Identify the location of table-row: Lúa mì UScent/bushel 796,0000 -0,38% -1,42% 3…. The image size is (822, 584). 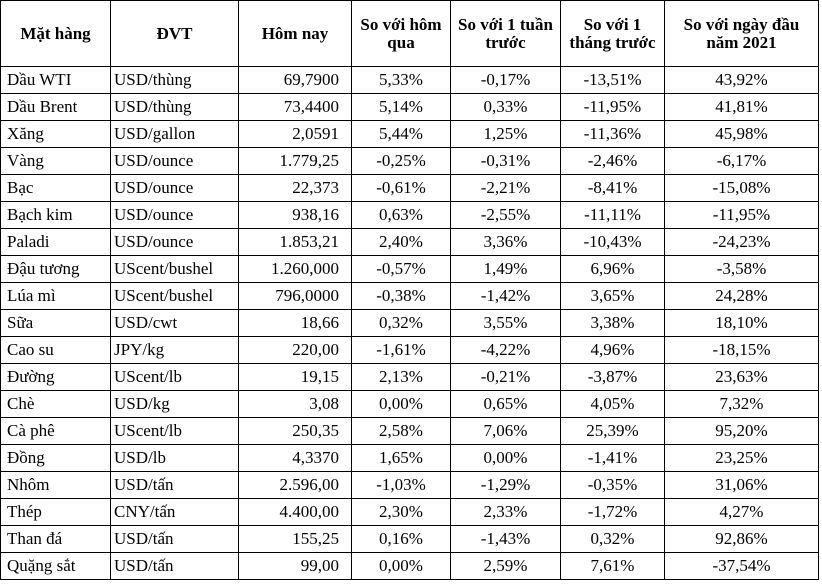
(409, 296).